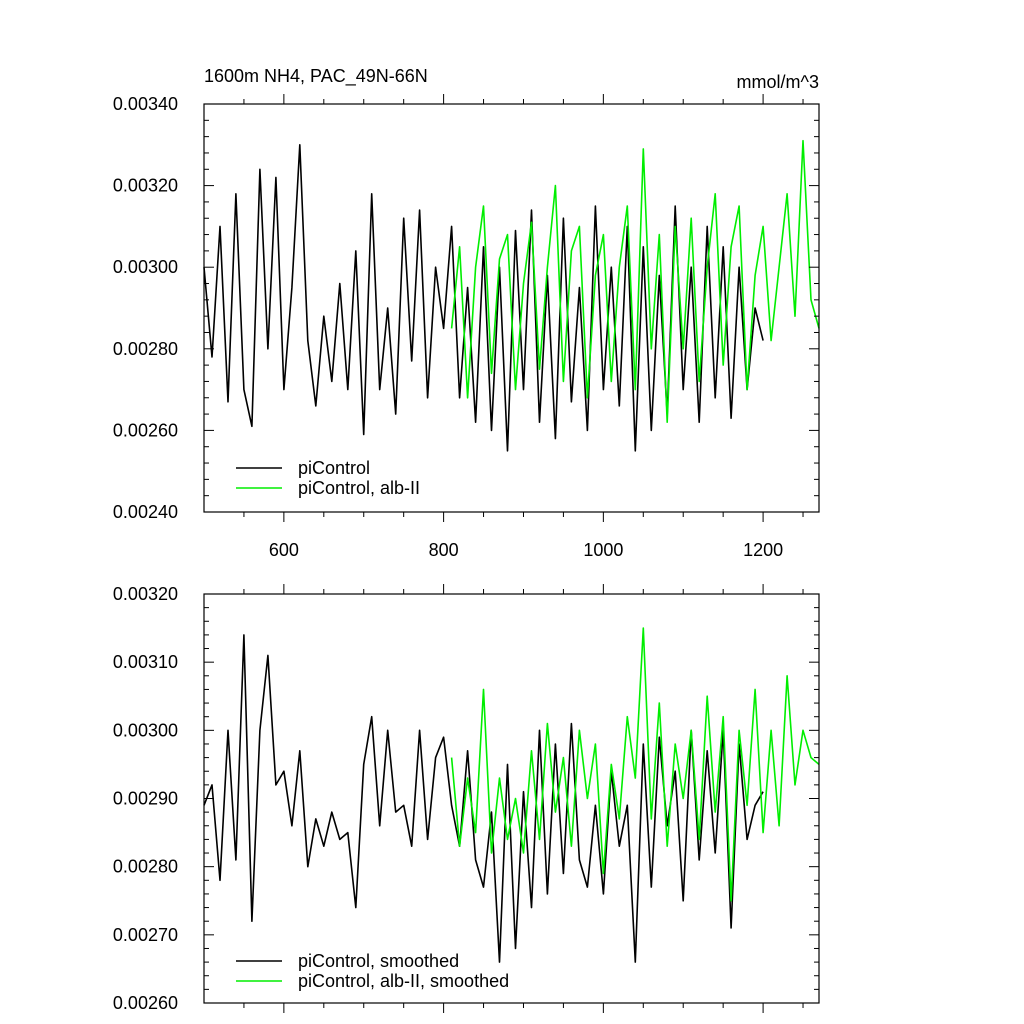 The width and height of the screenshot is (1024, 1024). I want to click on y-tick-label: 0.00310, so click(145, 662).